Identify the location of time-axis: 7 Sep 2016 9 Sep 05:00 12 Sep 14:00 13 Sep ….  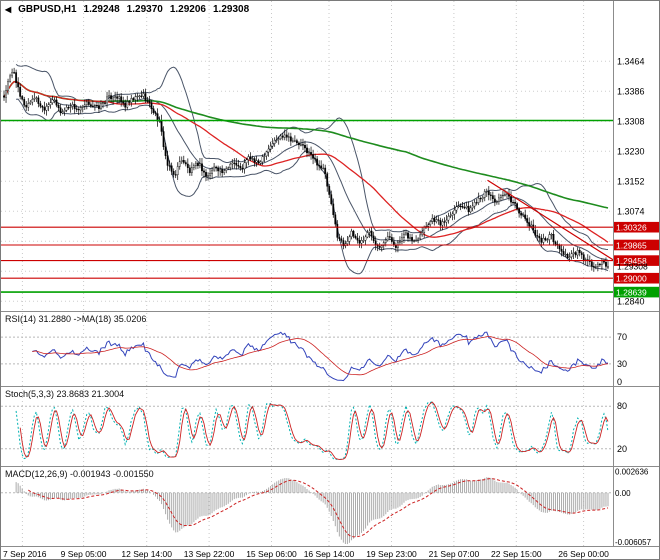
(306, 554).